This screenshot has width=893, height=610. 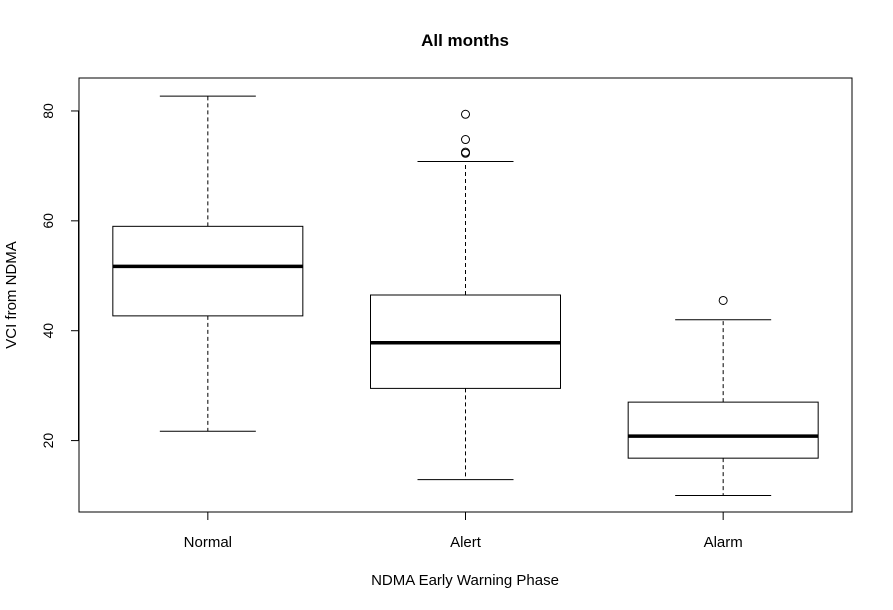 I want to click on box-normal, so click(x=208, y=263).